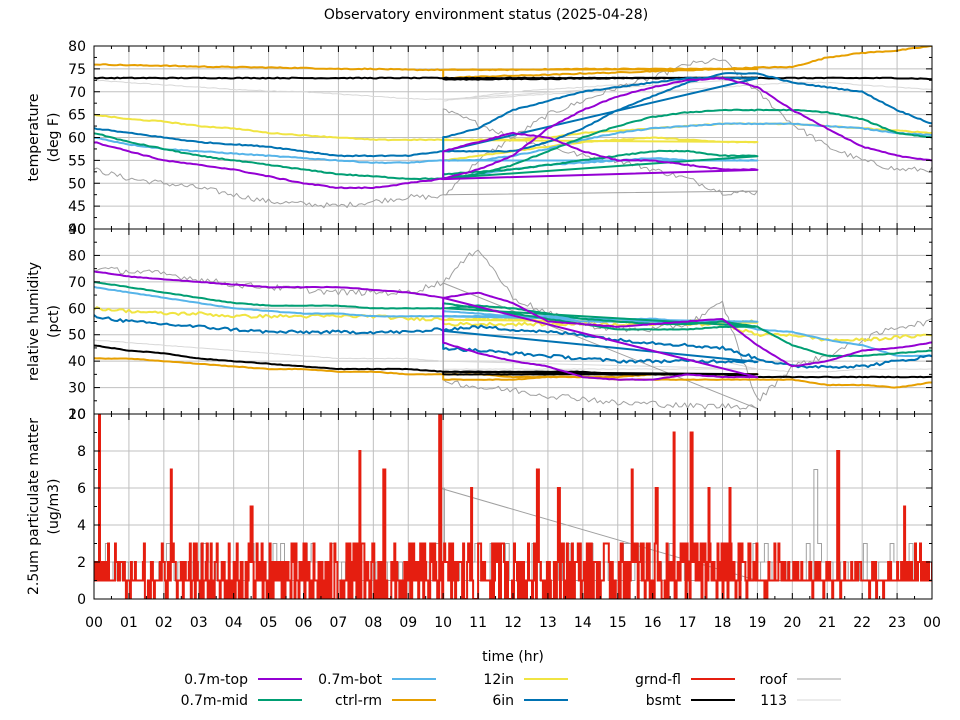 The width and height of the screenshot is (960, 720). Describe the element at coordinates (618, 623) in the screenshot. I see `x-tick-label: 15` at that location.